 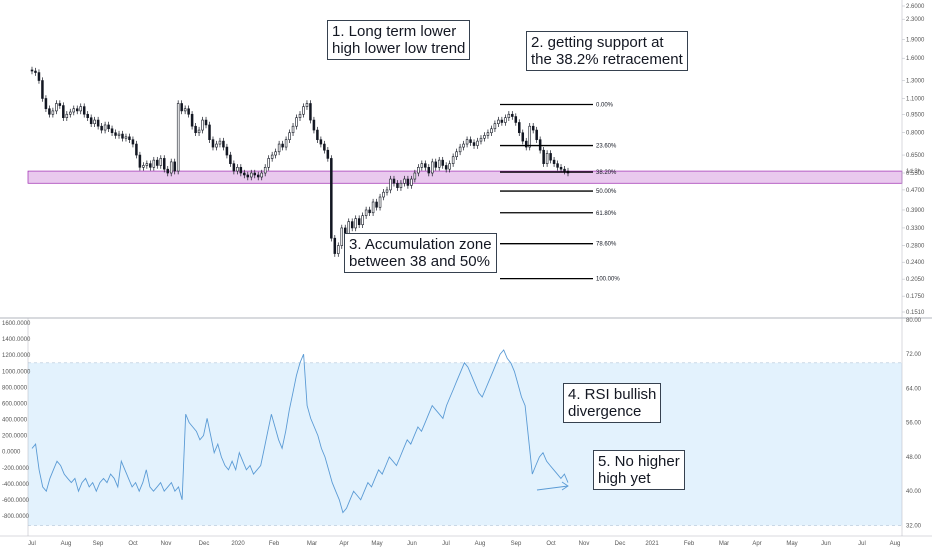 I want to click on rsi-left-tick-label: -800.0000, so click(x=16, y=517).